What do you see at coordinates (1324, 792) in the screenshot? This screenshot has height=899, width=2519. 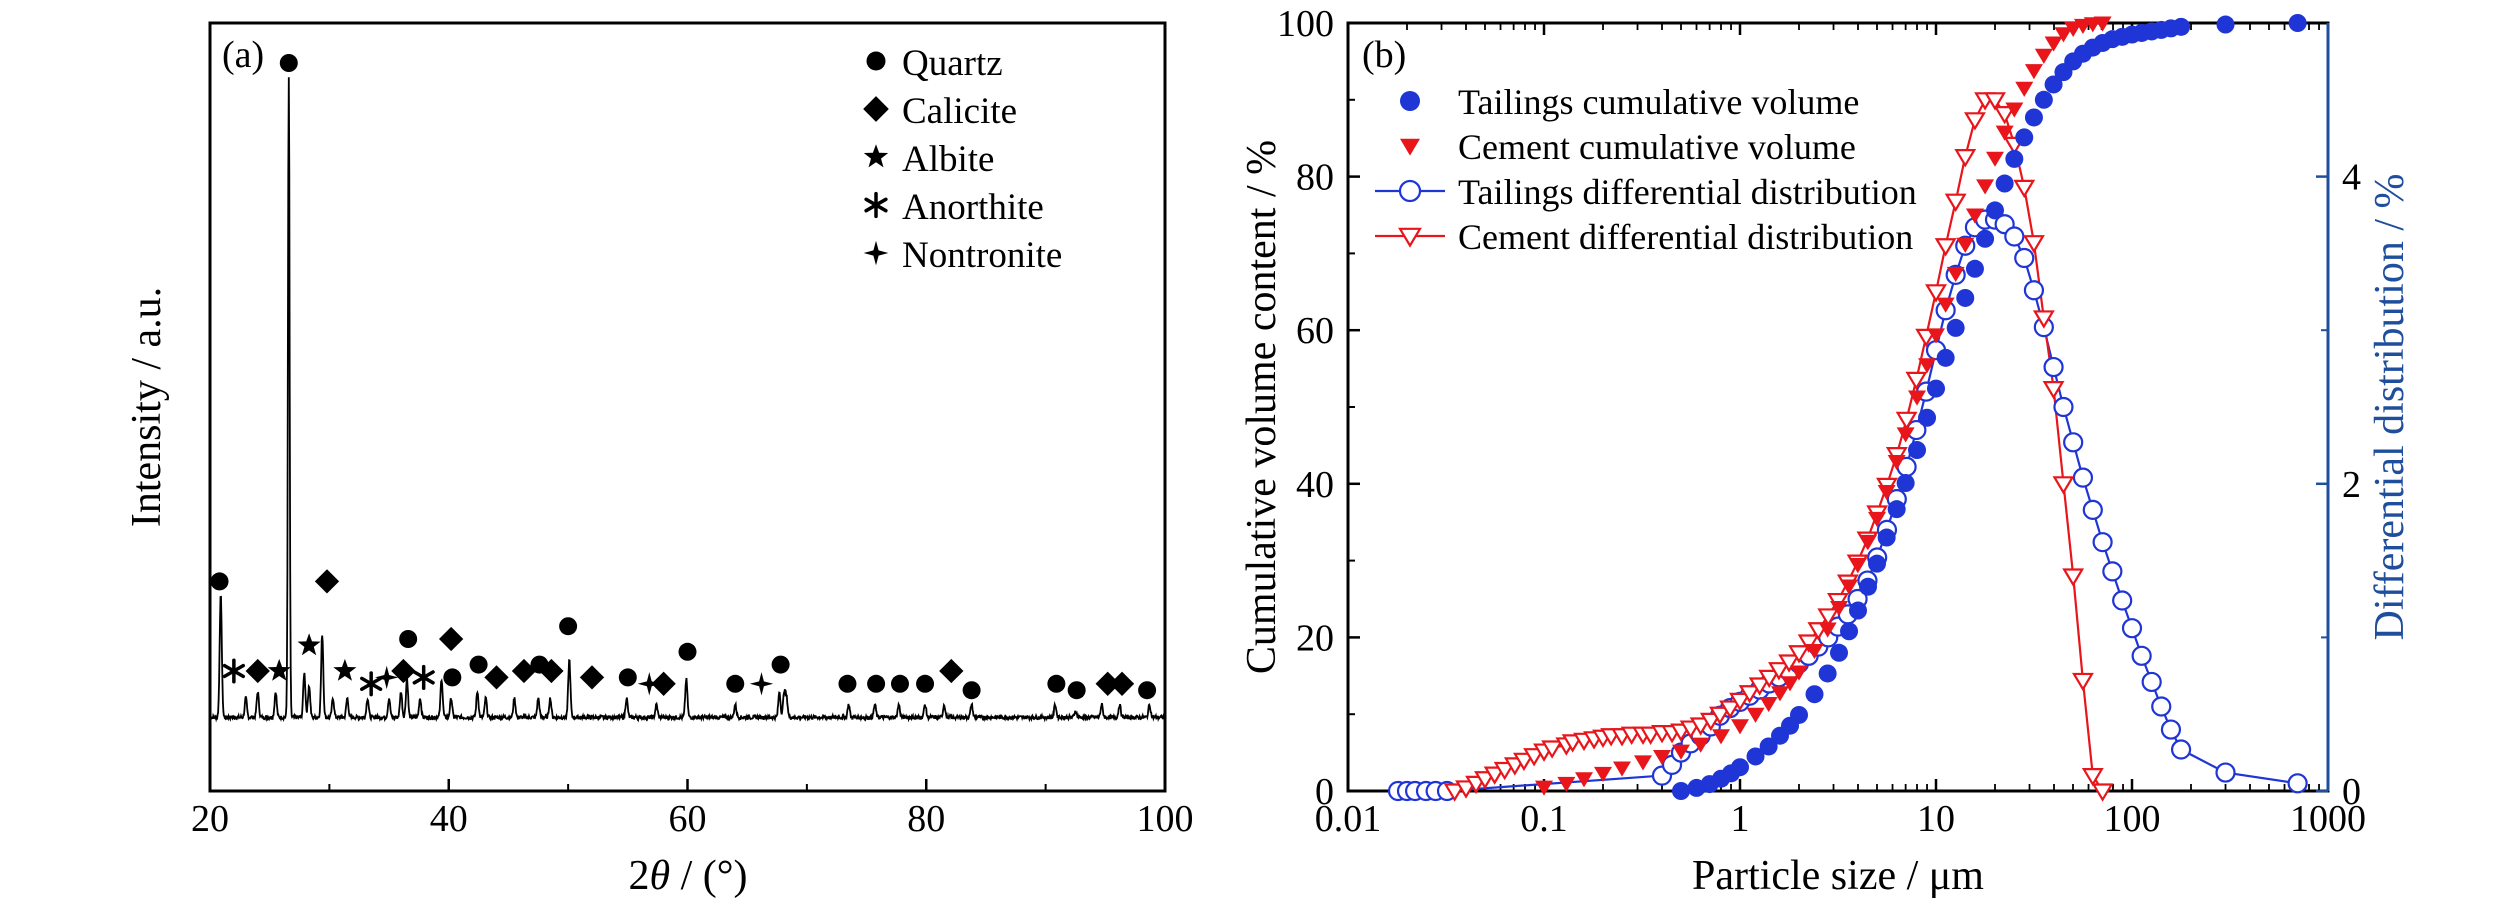 I see `y-tick-label-left-b: 0` at bounding box center [1324, 792].